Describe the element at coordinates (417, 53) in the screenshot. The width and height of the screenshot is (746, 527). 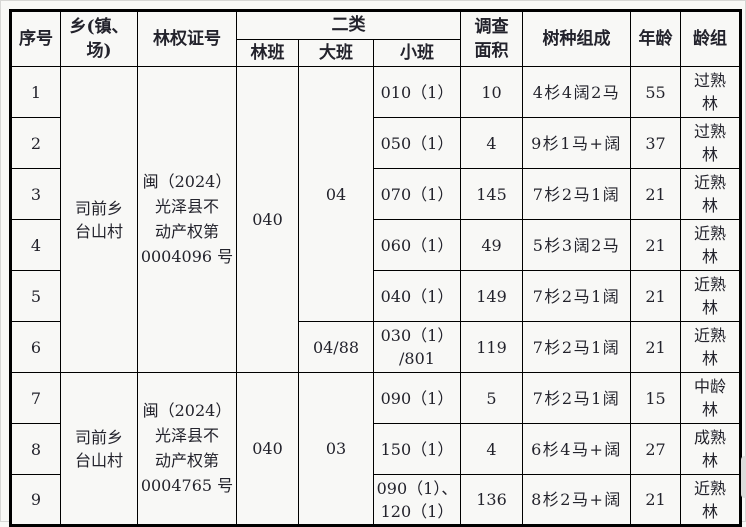
I see `col-header-xiaoban: 小班` at that location.